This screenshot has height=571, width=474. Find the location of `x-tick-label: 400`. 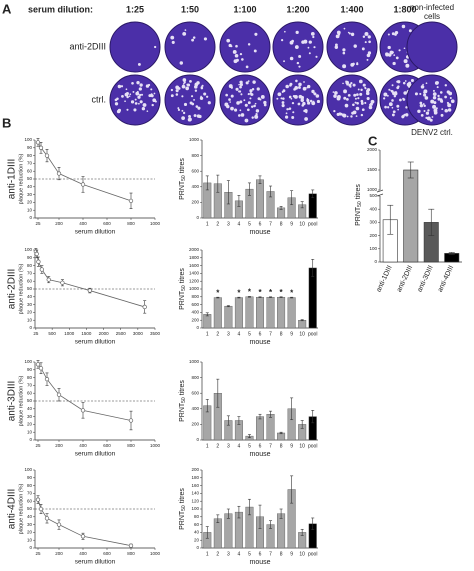

x-tick-label: 400 is located at coordinates (83, 223).